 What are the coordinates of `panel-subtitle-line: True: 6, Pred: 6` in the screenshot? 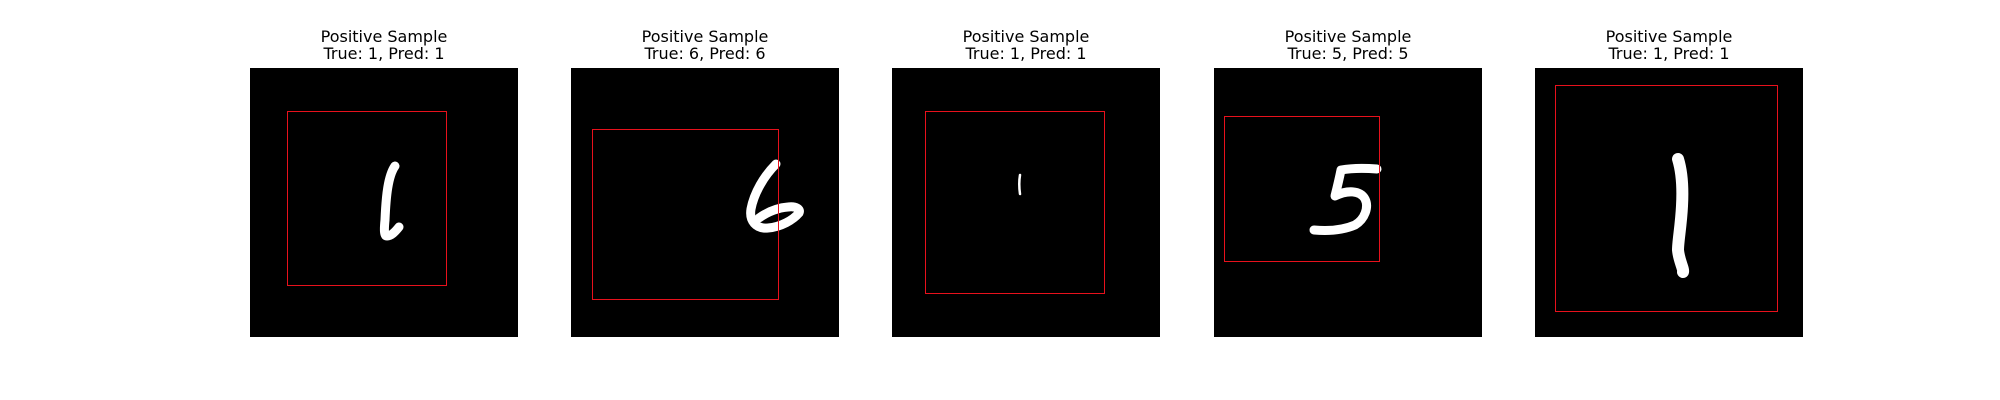 It's located at (705, 53).